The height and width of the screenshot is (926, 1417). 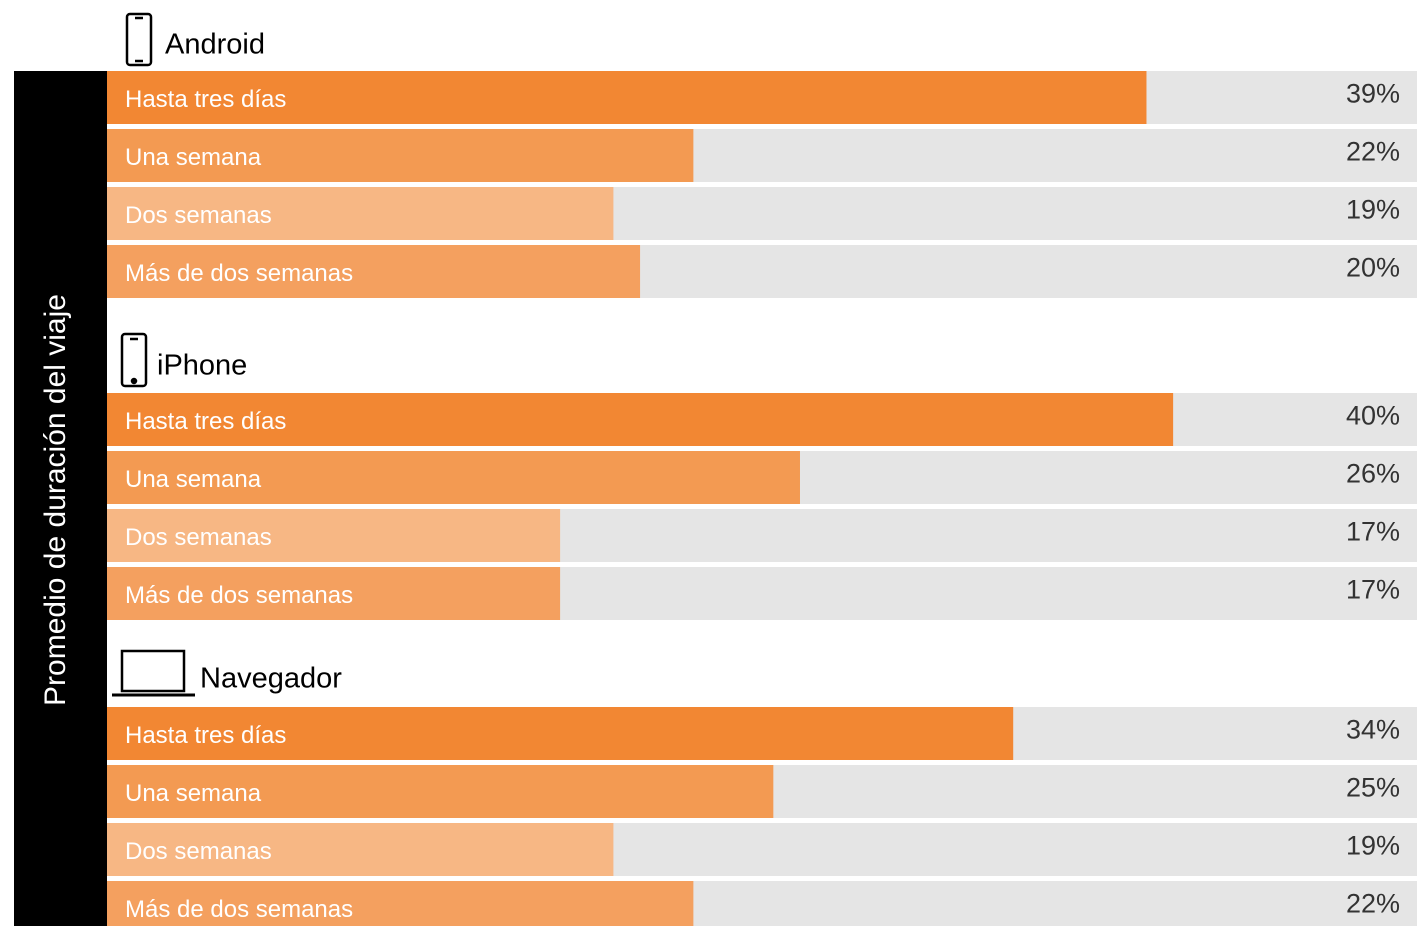 I want to click on value-label: 40%, so click(x=1373, y=416).